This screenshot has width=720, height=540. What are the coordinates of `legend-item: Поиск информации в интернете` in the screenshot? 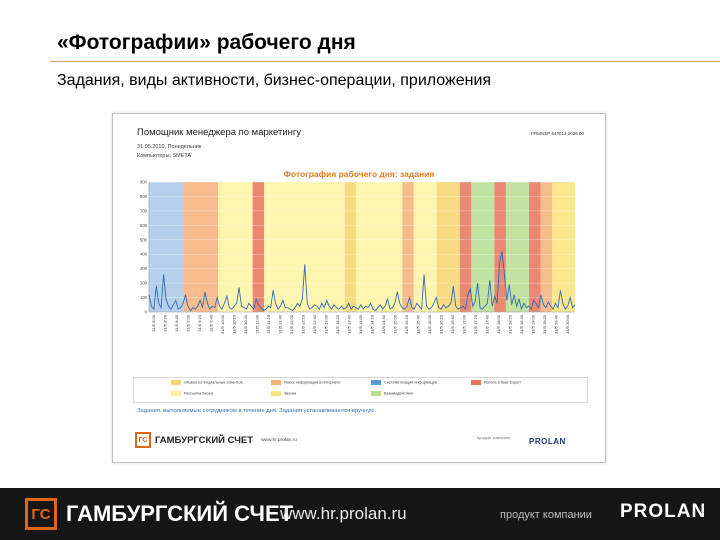 It's located at (305, 382).